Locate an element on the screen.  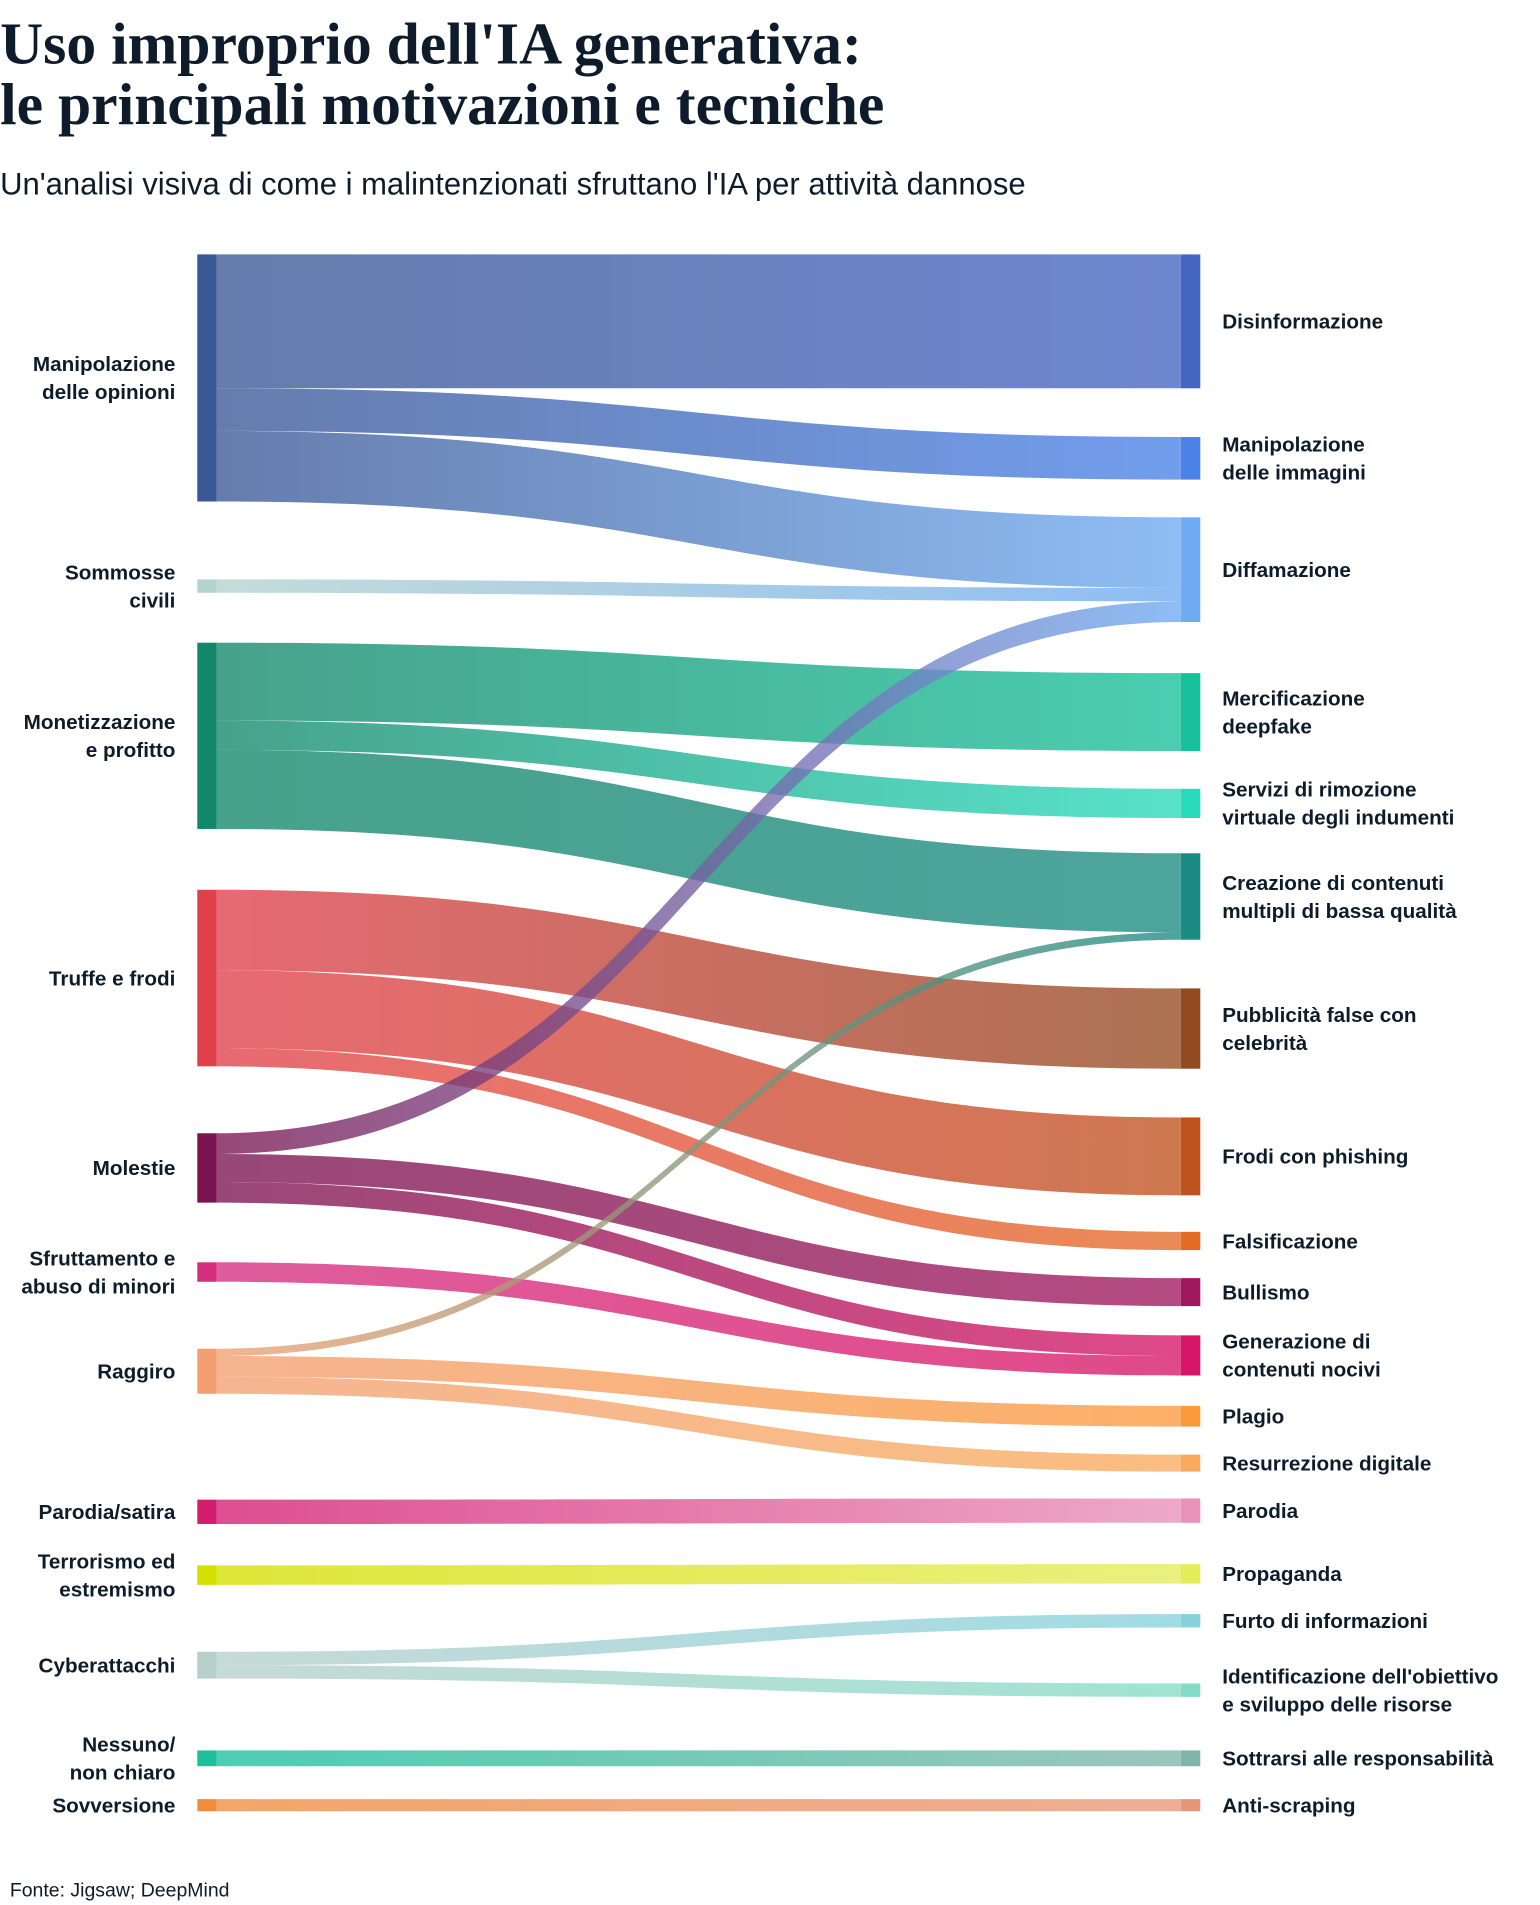
link-manipolazione-delle-opinioni-to-manipolazione-delle-immagini is located at coordinates (698, 434).